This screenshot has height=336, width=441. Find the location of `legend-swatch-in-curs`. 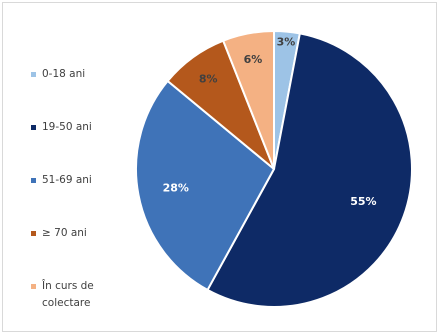

legend-swatch-in-curs is located at coordinates (33, 286).